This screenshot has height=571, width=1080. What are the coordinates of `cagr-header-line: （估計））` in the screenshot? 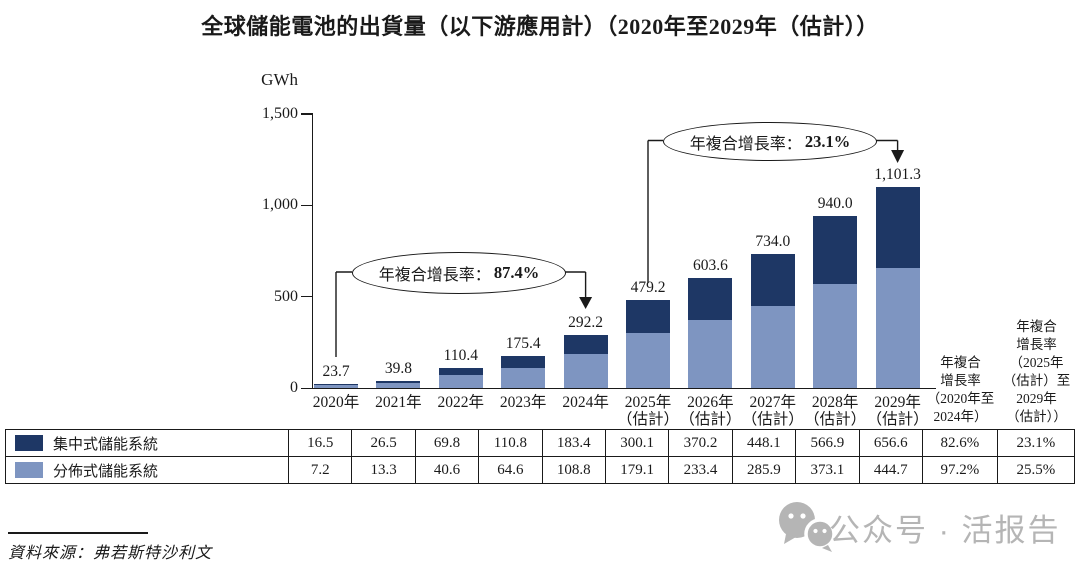 It's located at (1036, 416).